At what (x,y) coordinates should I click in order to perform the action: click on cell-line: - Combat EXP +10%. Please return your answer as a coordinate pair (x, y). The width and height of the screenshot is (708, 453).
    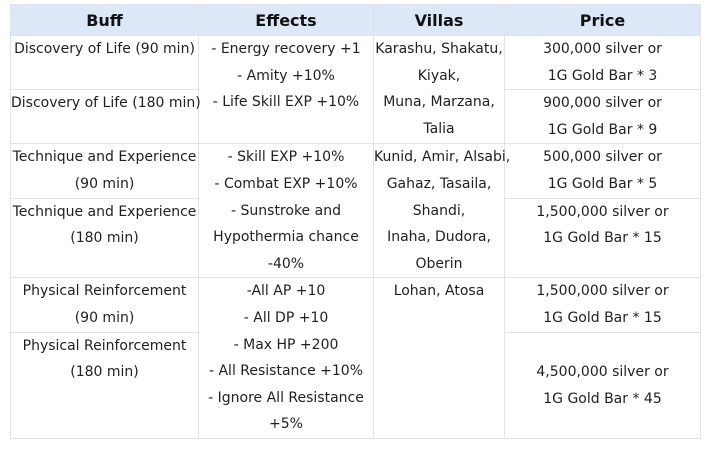
    Looking at the image, I should click on (286, 183).